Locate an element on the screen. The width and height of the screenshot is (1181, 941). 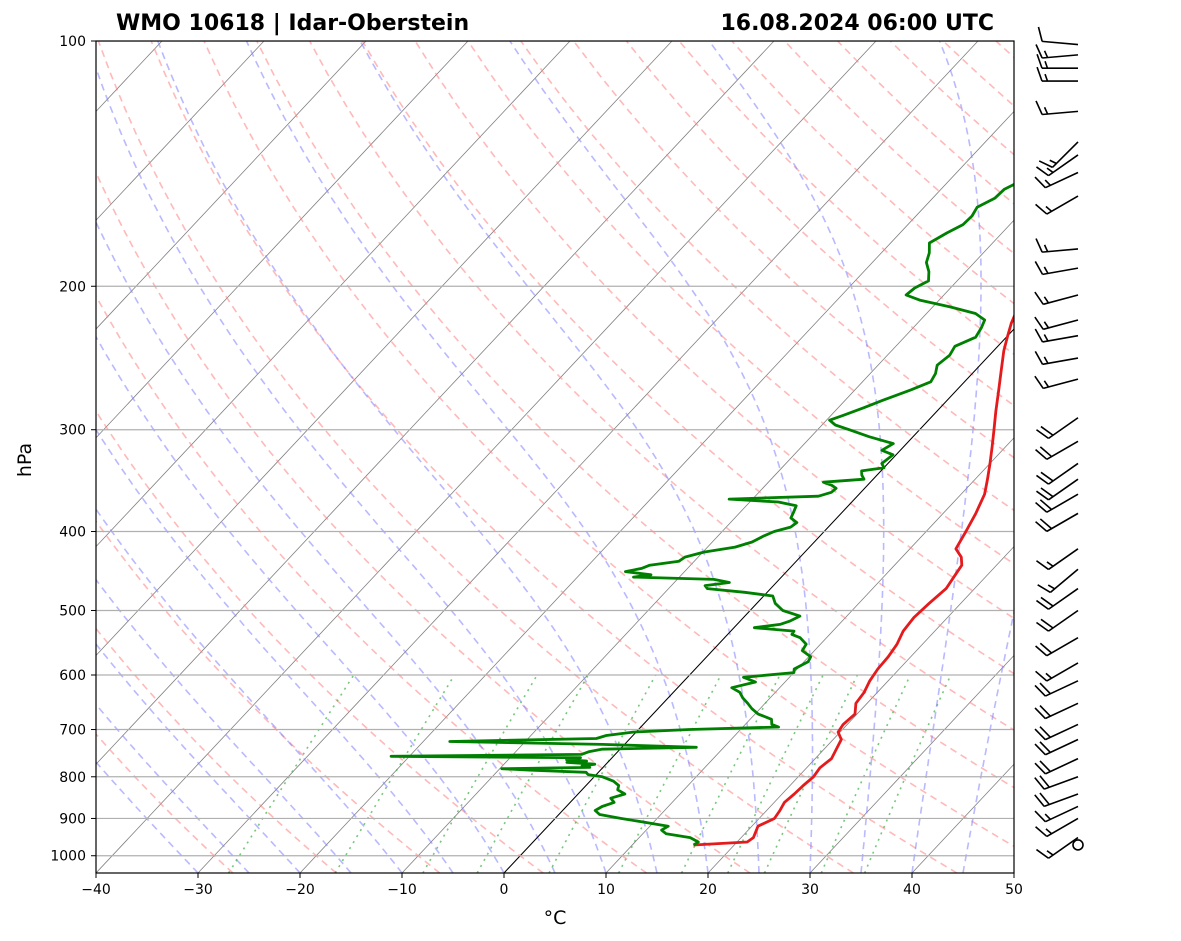
x-axis-label: °C is located at coordinates (555, 918).